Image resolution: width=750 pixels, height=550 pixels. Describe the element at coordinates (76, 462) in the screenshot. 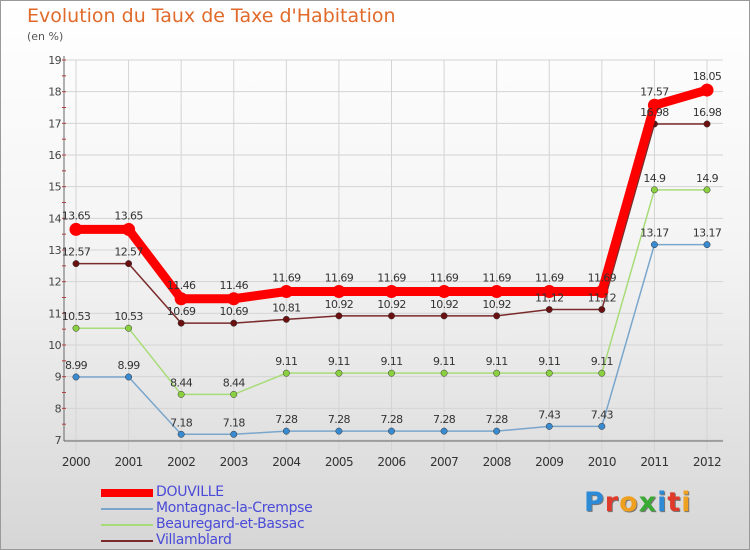

I see `x-tick-label: 2000` at that location.